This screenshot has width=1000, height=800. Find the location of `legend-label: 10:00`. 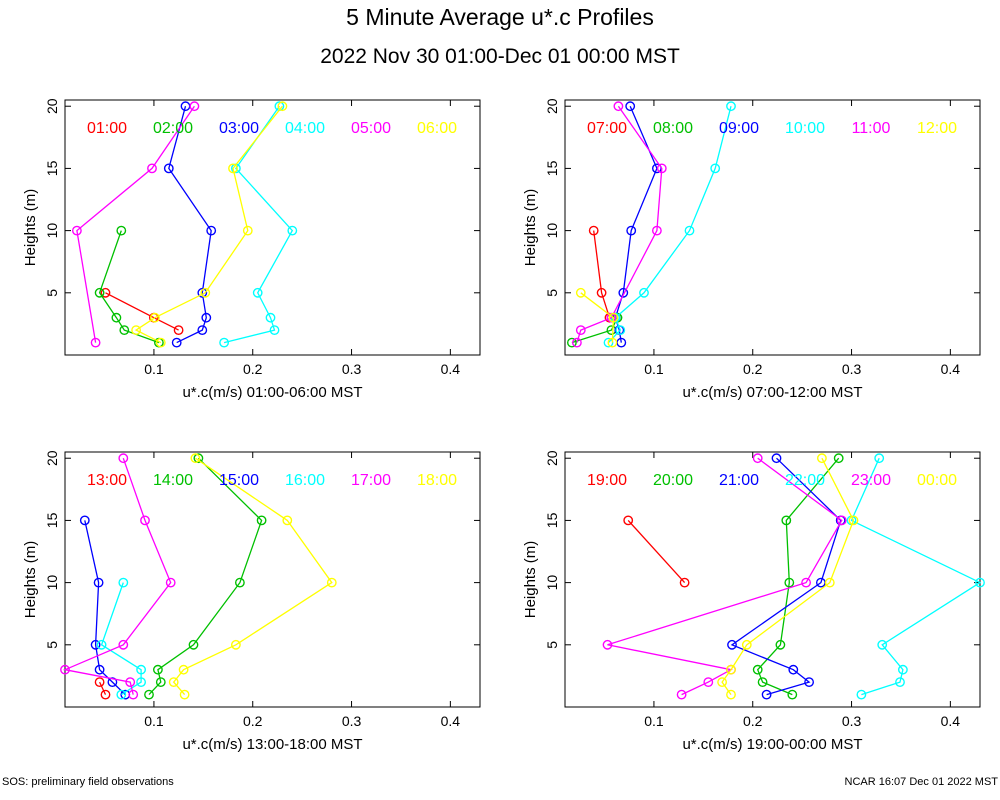

legend-label: 10:00 is located at coordinates (805, 128).